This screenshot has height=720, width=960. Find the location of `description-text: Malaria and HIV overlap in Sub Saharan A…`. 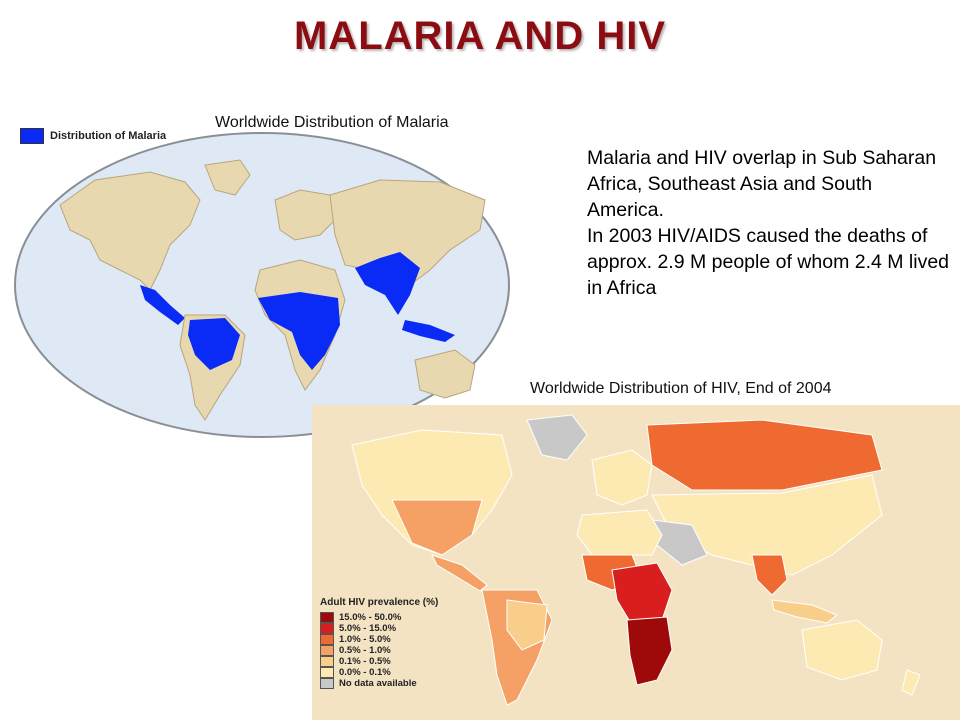

description-text: Malaria and HIV overlap in Sub Saharan A… is located at coordinates (769, 223).